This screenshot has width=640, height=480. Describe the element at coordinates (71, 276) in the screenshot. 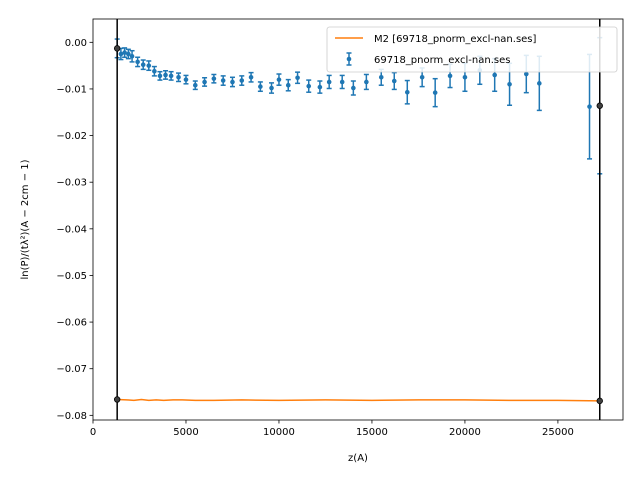

I see `y-tick-label: −0.05` at that location.